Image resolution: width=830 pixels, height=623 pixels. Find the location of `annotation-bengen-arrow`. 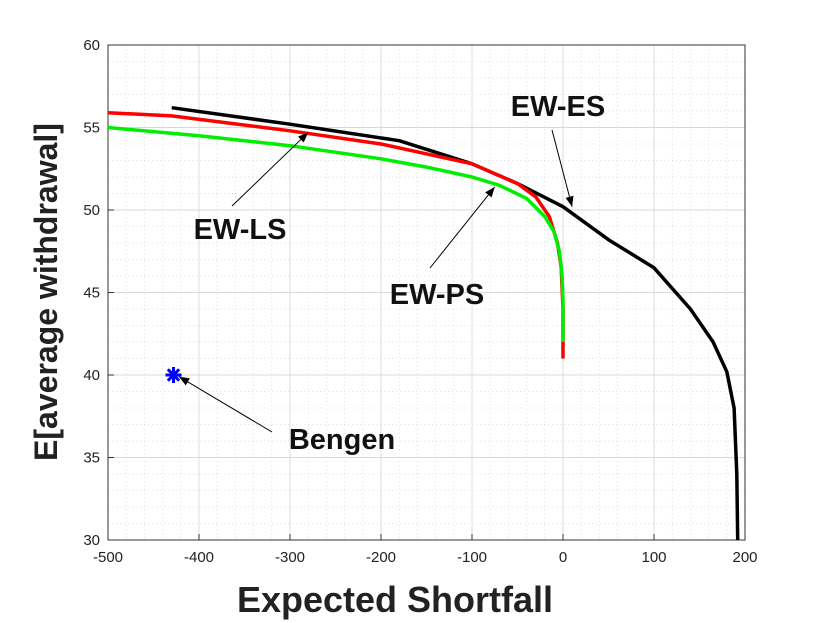

annotation-bengen-arrow is located at coordinates (225, 404).